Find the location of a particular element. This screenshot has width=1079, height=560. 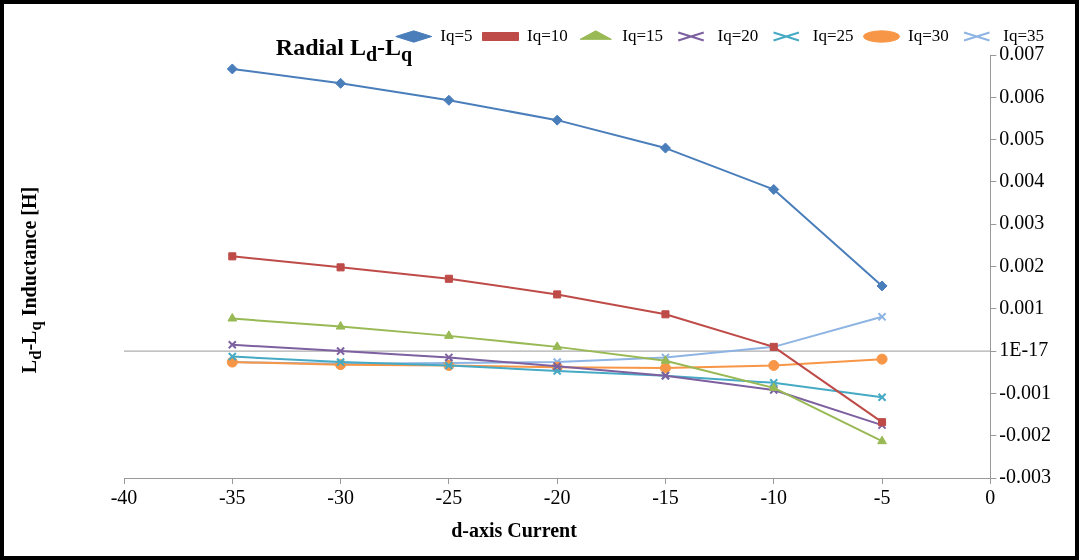

legend-label: Iq=25 is located at coordinates (833, 35).